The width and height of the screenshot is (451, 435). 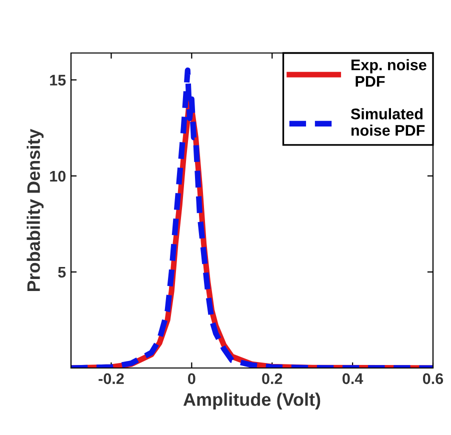 What do you see at coordinates (62, 272) in the screenshot?
I see `y-tick-label: 5` at bounding box center [62, 272].